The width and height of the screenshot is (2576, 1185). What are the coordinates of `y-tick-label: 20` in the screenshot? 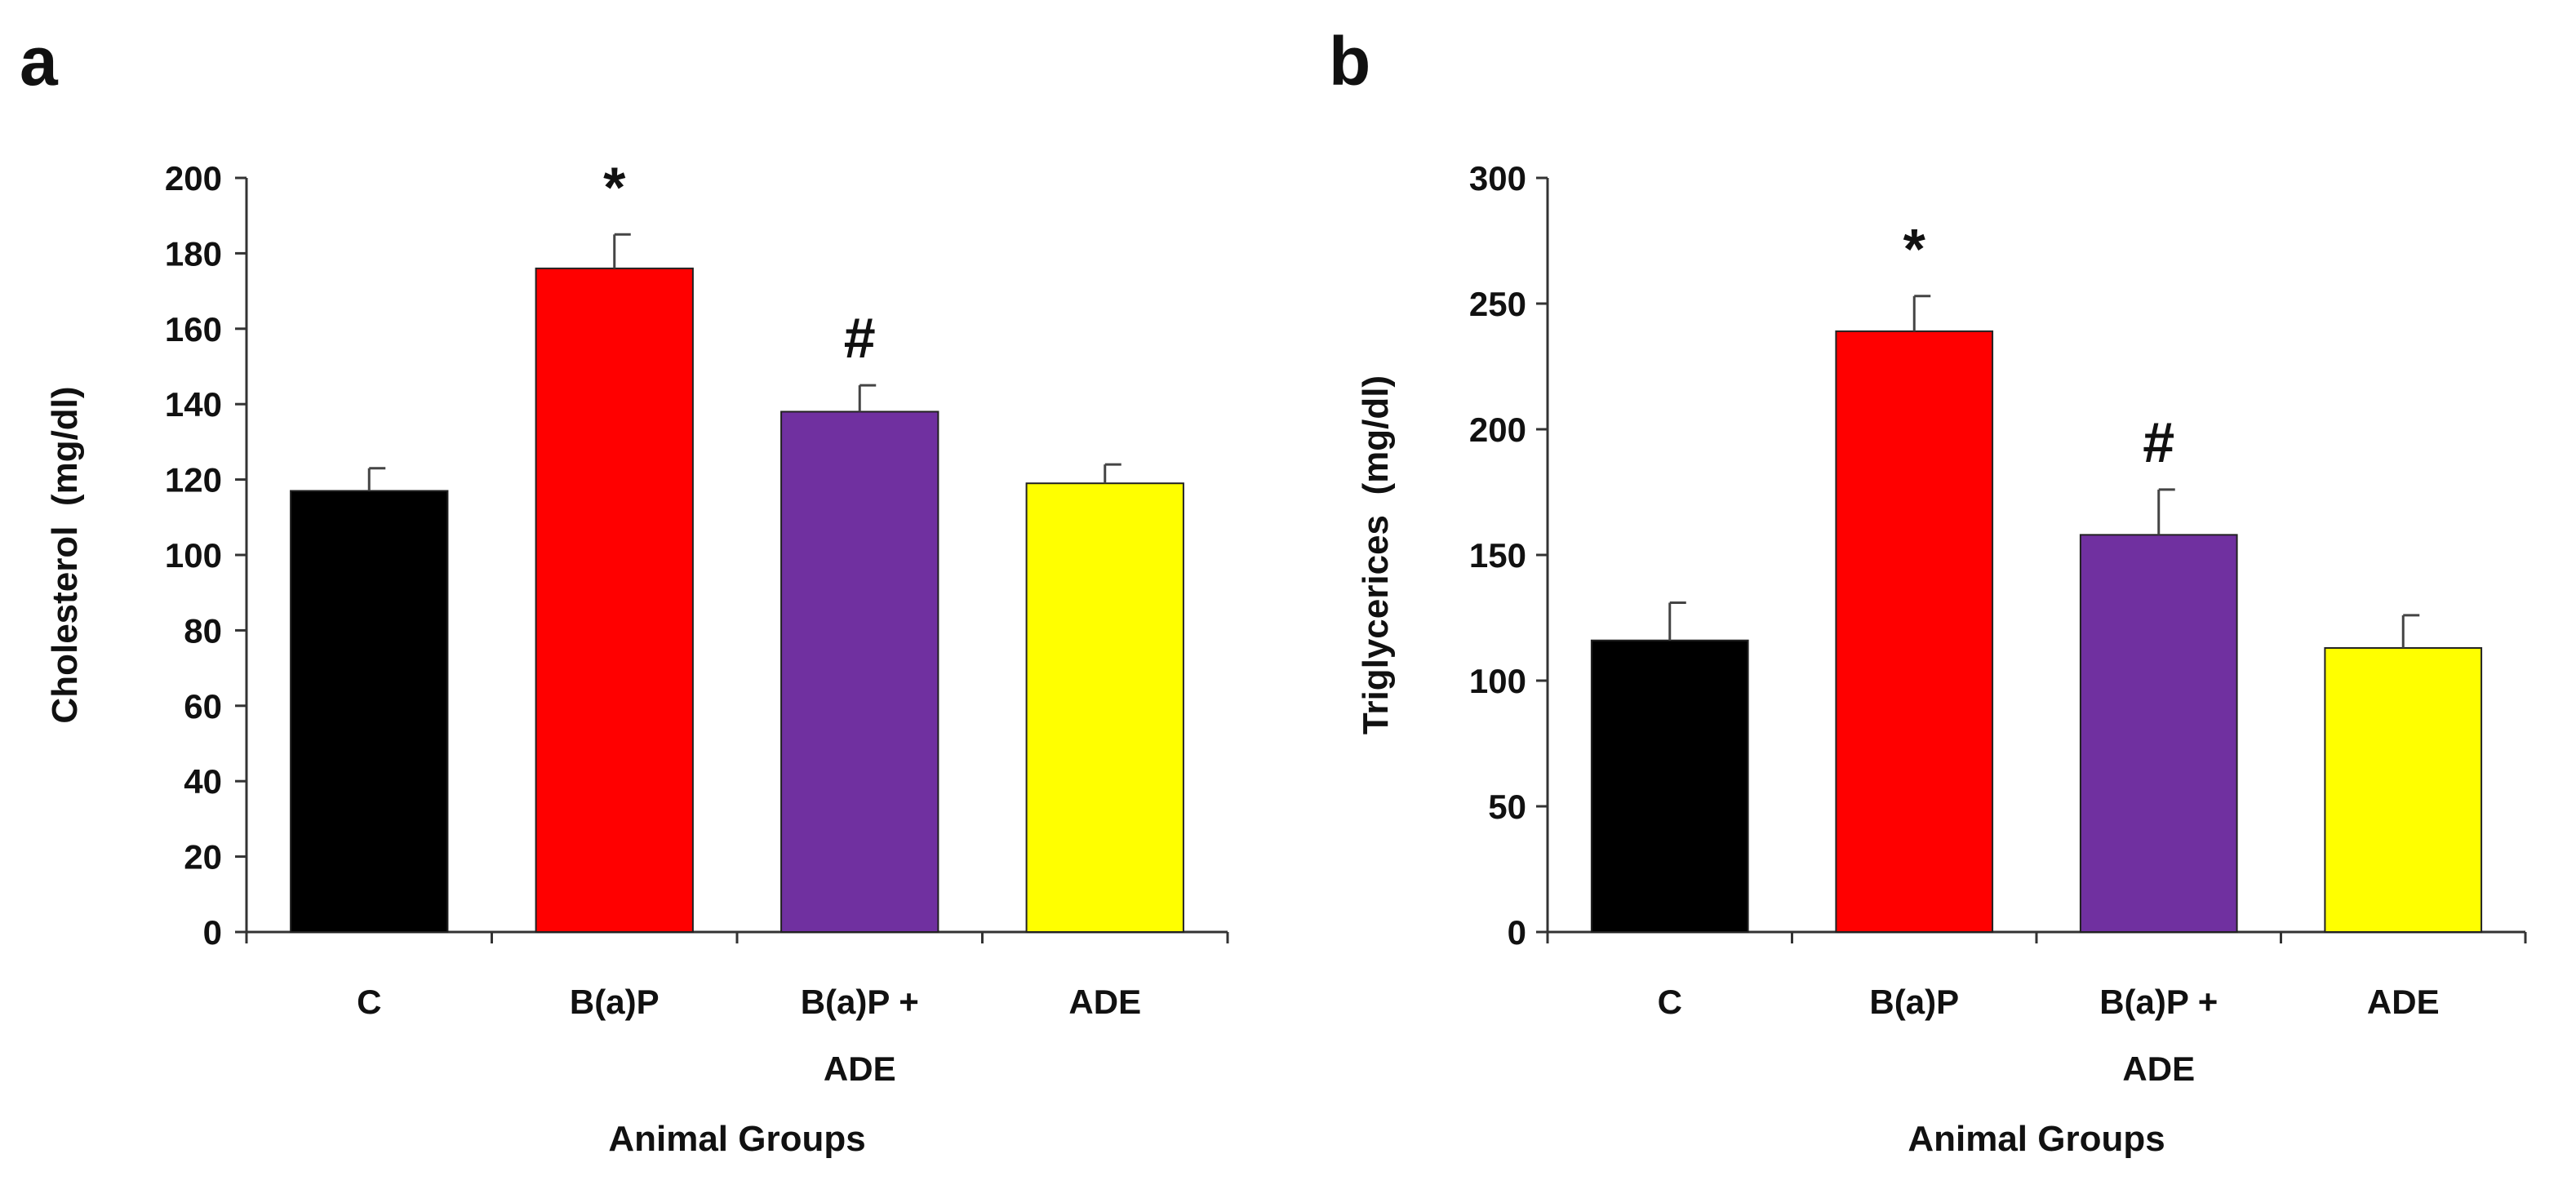 It's located at (203, 858).